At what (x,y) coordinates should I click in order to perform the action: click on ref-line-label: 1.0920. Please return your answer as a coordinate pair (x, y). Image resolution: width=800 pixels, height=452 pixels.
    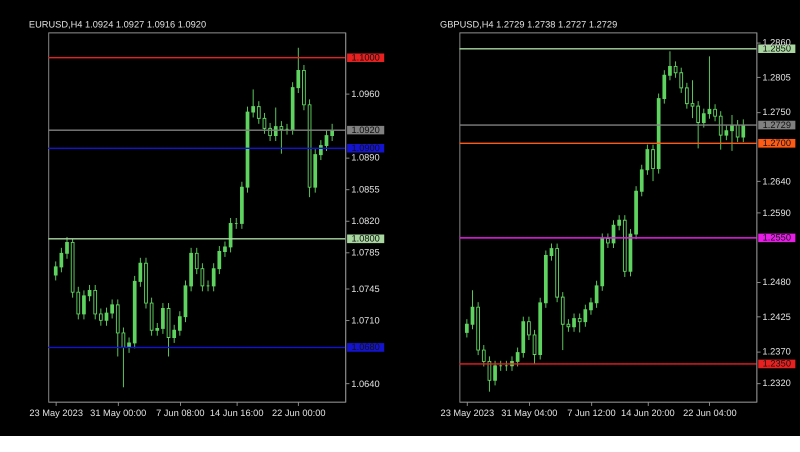
    Looking at the image, I should click on (365, 129).